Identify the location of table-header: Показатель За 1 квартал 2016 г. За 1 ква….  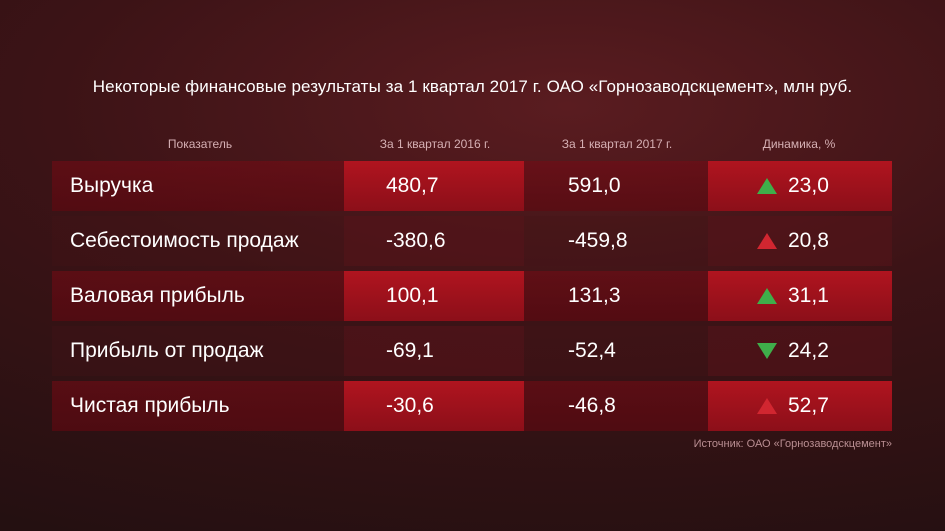
(472, 146).